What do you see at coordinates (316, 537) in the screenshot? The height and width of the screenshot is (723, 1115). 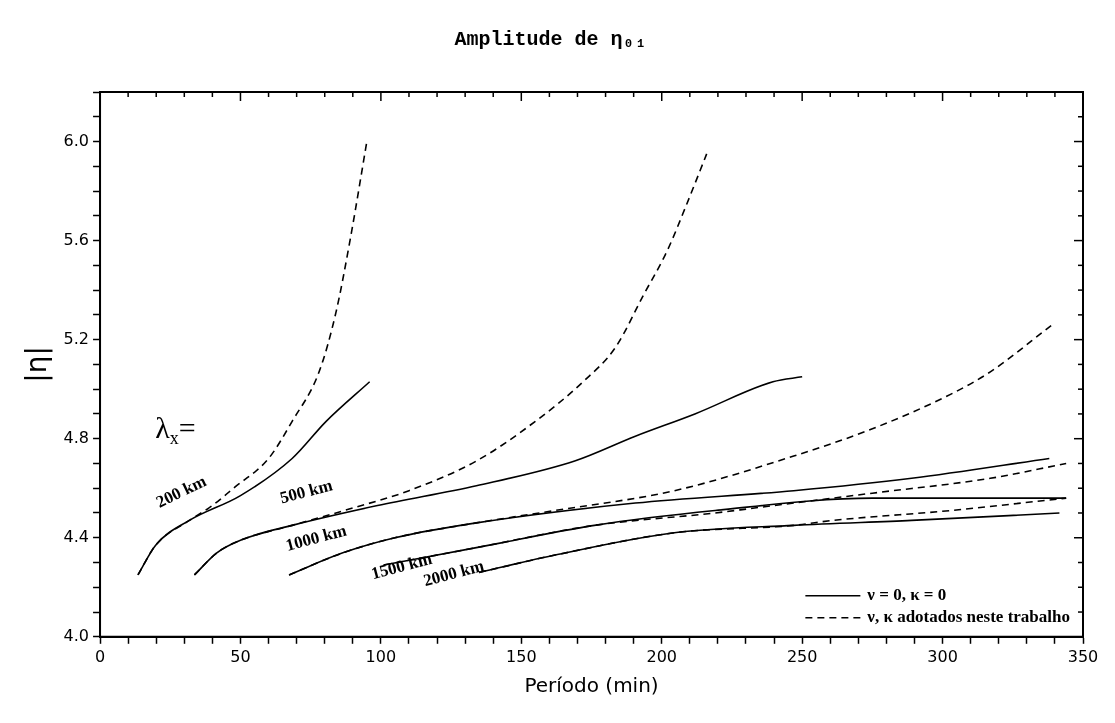 I see `annotation: 1000 km` at bounding box center [316, 537].